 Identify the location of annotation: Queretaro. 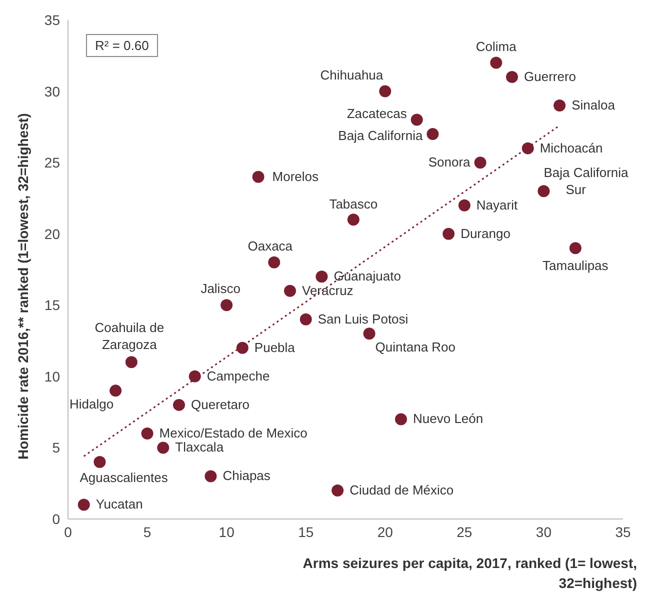
(220, 404).